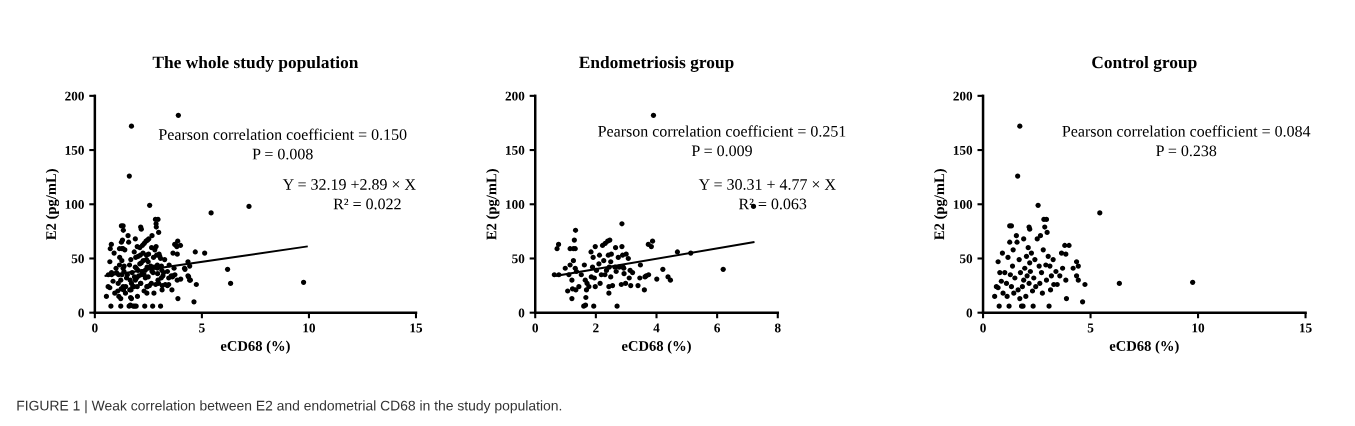 The height and width of the screenshot is (426, 1355). What do you see at coordinates (282, 154) in the screenshot?
I see `annotation: P = 0.008` at bounding box center [282, 154].